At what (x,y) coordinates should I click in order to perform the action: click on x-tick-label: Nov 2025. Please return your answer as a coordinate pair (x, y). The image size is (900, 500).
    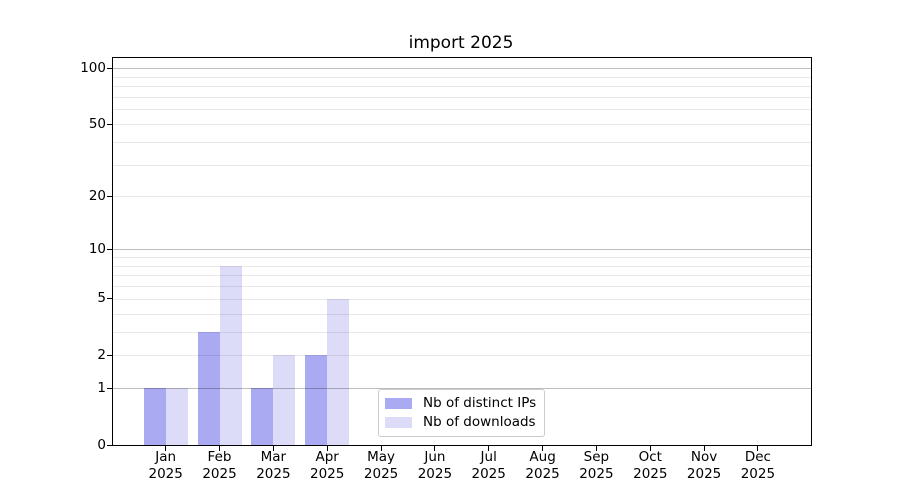
    Looking at the image, I should click on (704, 465).